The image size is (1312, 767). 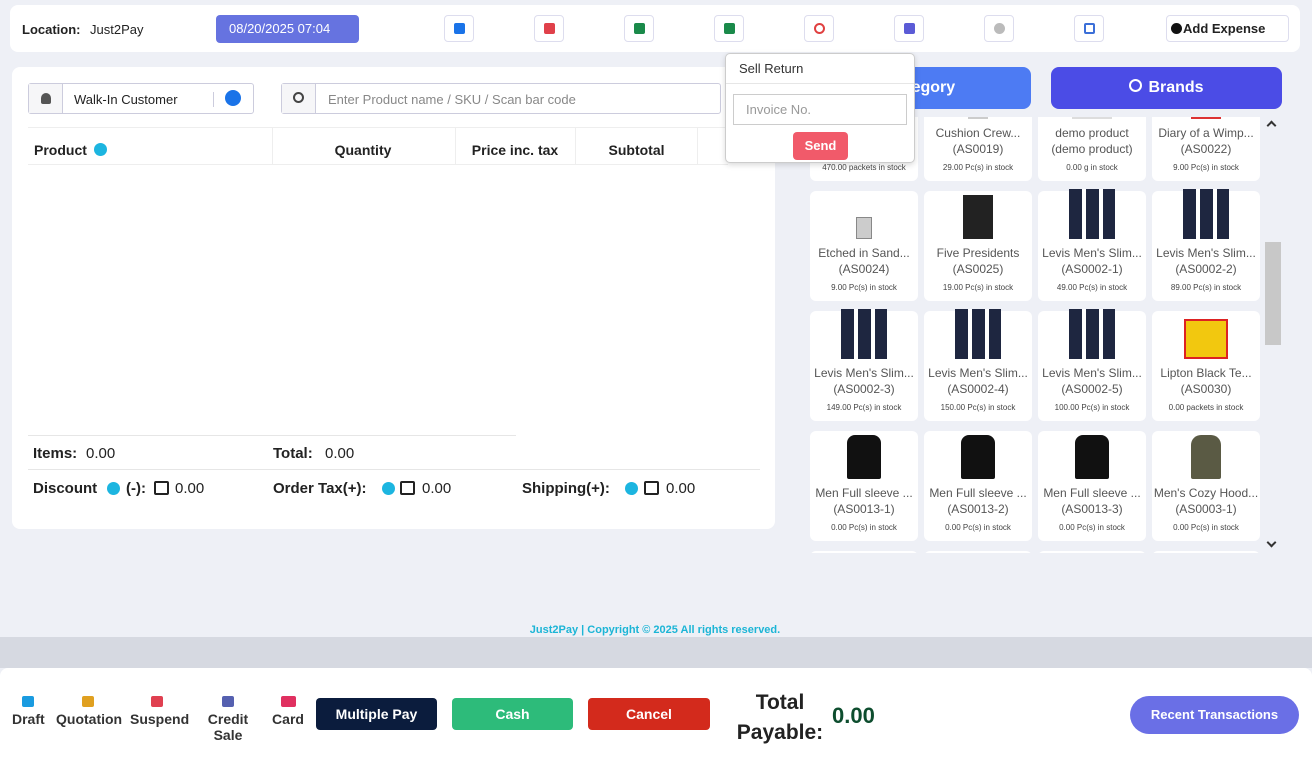 I want to click on recent-transactions: Recent Transactions, so click(x=1214, y=714).